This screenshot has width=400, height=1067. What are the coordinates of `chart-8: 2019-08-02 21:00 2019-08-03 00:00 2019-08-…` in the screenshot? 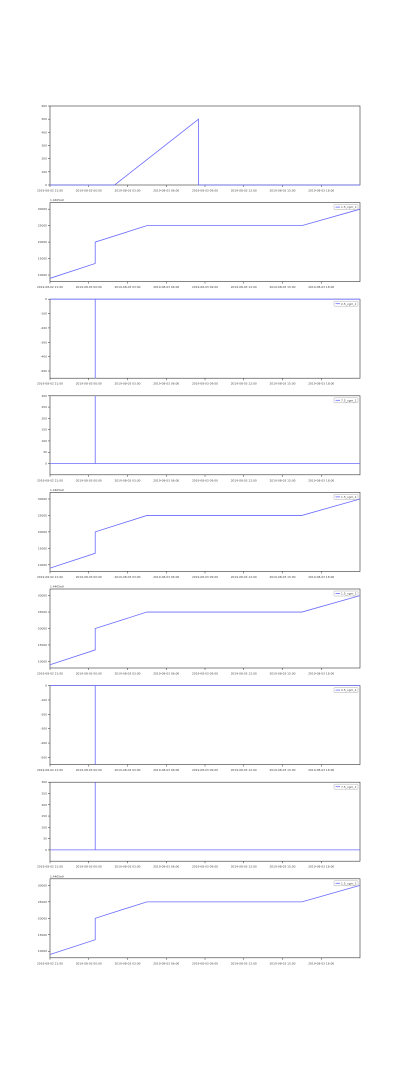 It's located at (199, 824).